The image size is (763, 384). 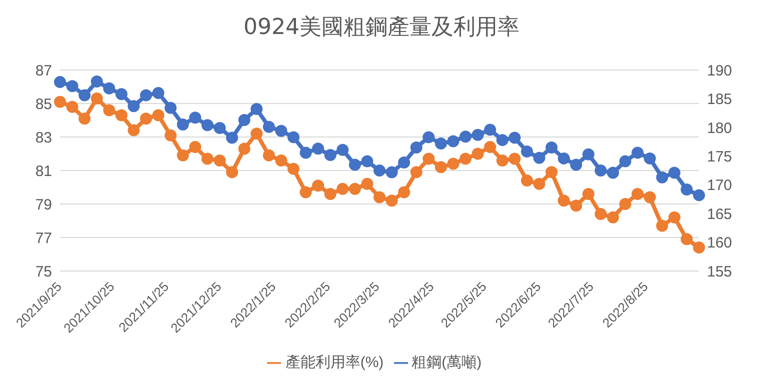 I want to click on y2-tick-label: 160, so click(x=719, y=243).